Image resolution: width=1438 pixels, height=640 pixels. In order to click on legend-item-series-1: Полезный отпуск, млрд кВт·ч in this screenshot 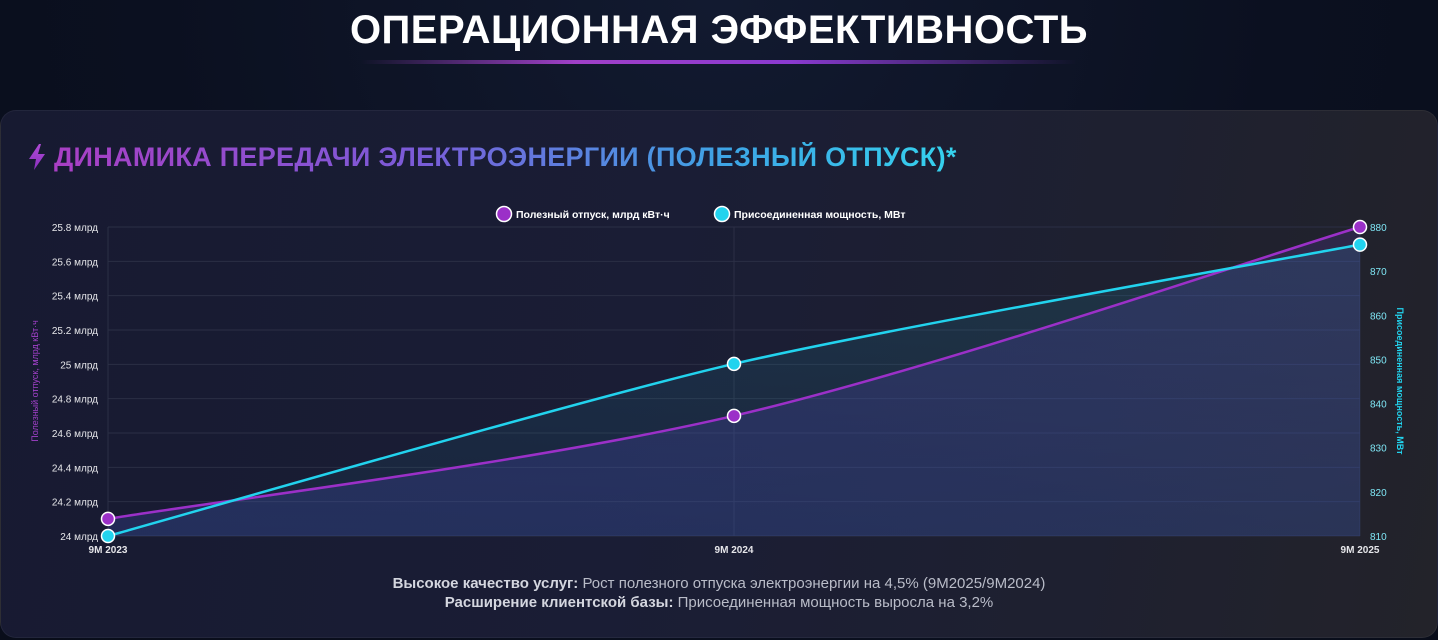, I will do `click(582, 214)`.